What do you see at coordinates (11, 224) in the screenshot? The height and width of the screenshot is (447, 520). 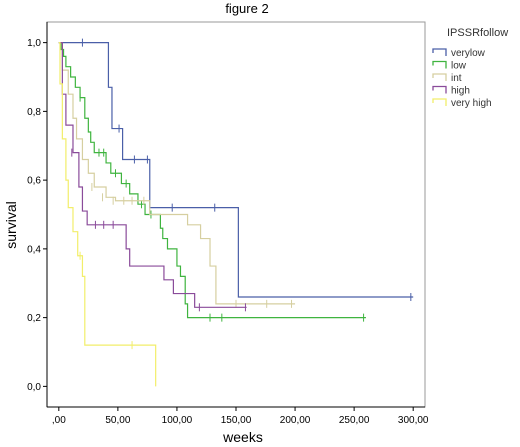 I see `y-axis-title: survival` at bounding box center [11, 224].